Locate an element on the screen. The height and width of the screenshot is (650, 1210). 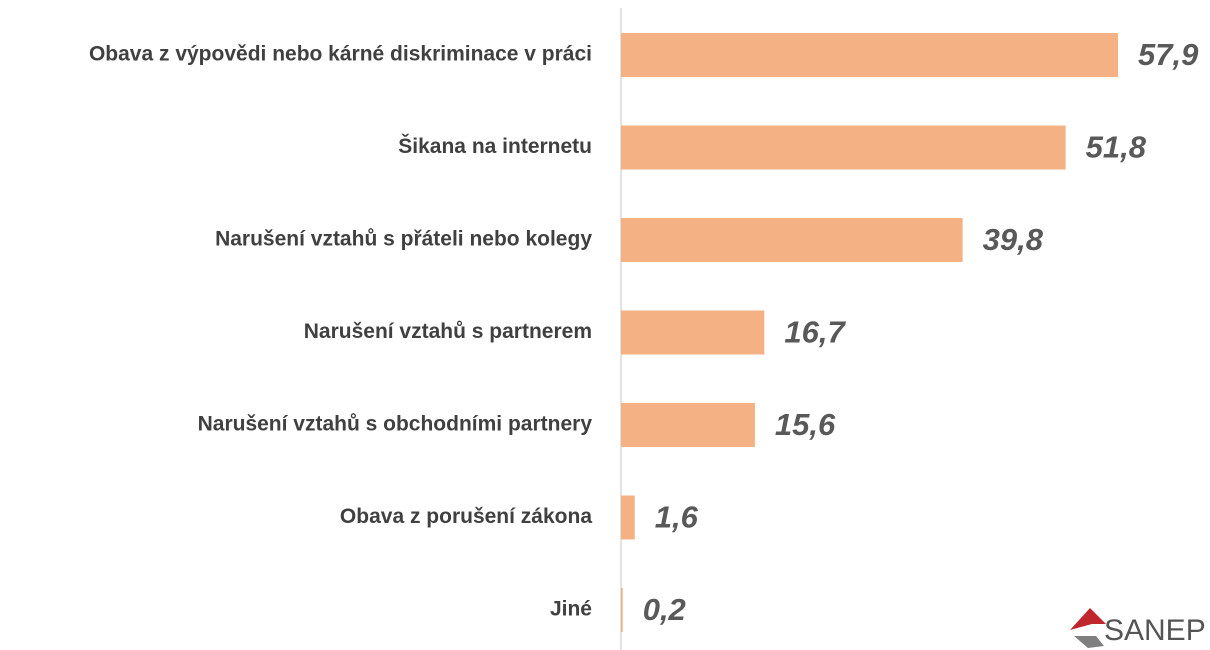
value-label: 51,8 is located at coordinates (1116, 147).